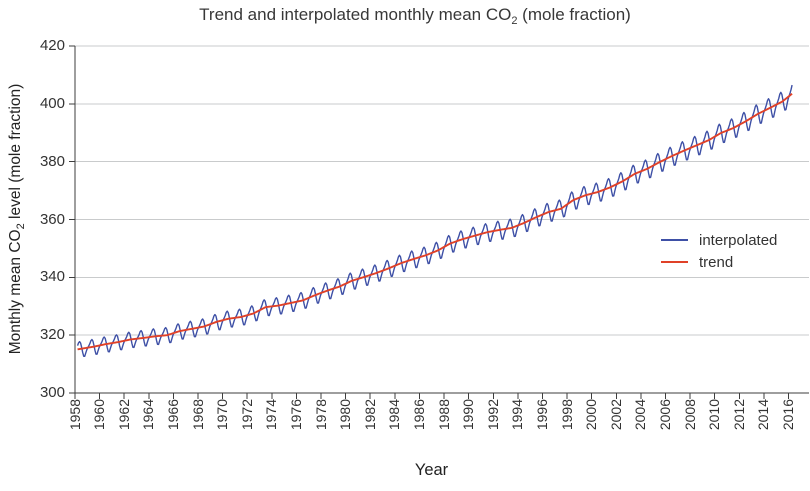 This screenshot has height=491, width=810. I want to click on x-tick-label: 2002, so click(615, 415).